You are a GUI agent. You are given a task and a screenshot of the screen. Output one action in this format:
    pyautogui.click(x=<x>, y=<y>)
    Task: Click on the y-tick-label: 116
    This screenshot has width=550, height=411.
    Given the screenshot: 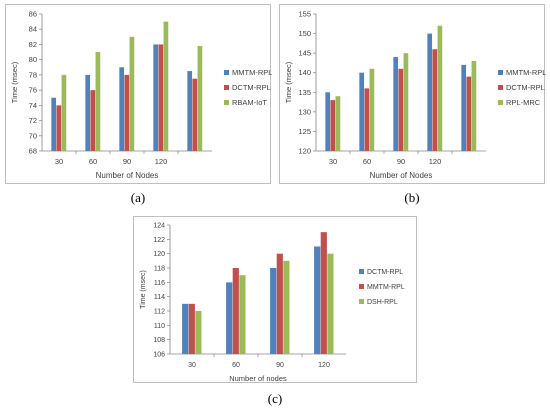 What is the action you would take?
    pyautogui.click(x=159, y=283)
    